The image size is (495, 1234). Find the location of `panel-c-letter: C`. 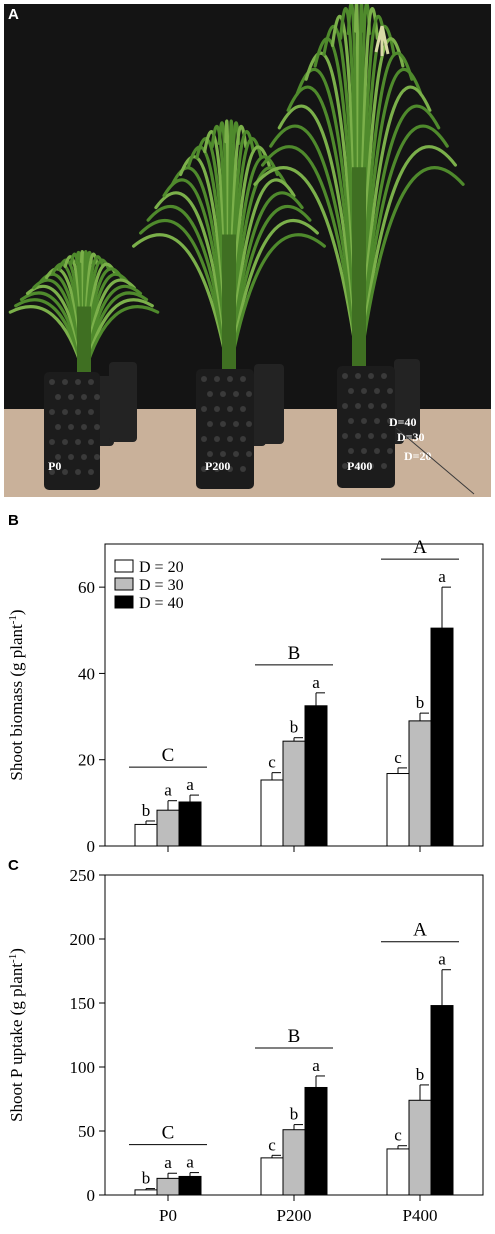

panel-c-letter: C is located at coordinates (13, 865).